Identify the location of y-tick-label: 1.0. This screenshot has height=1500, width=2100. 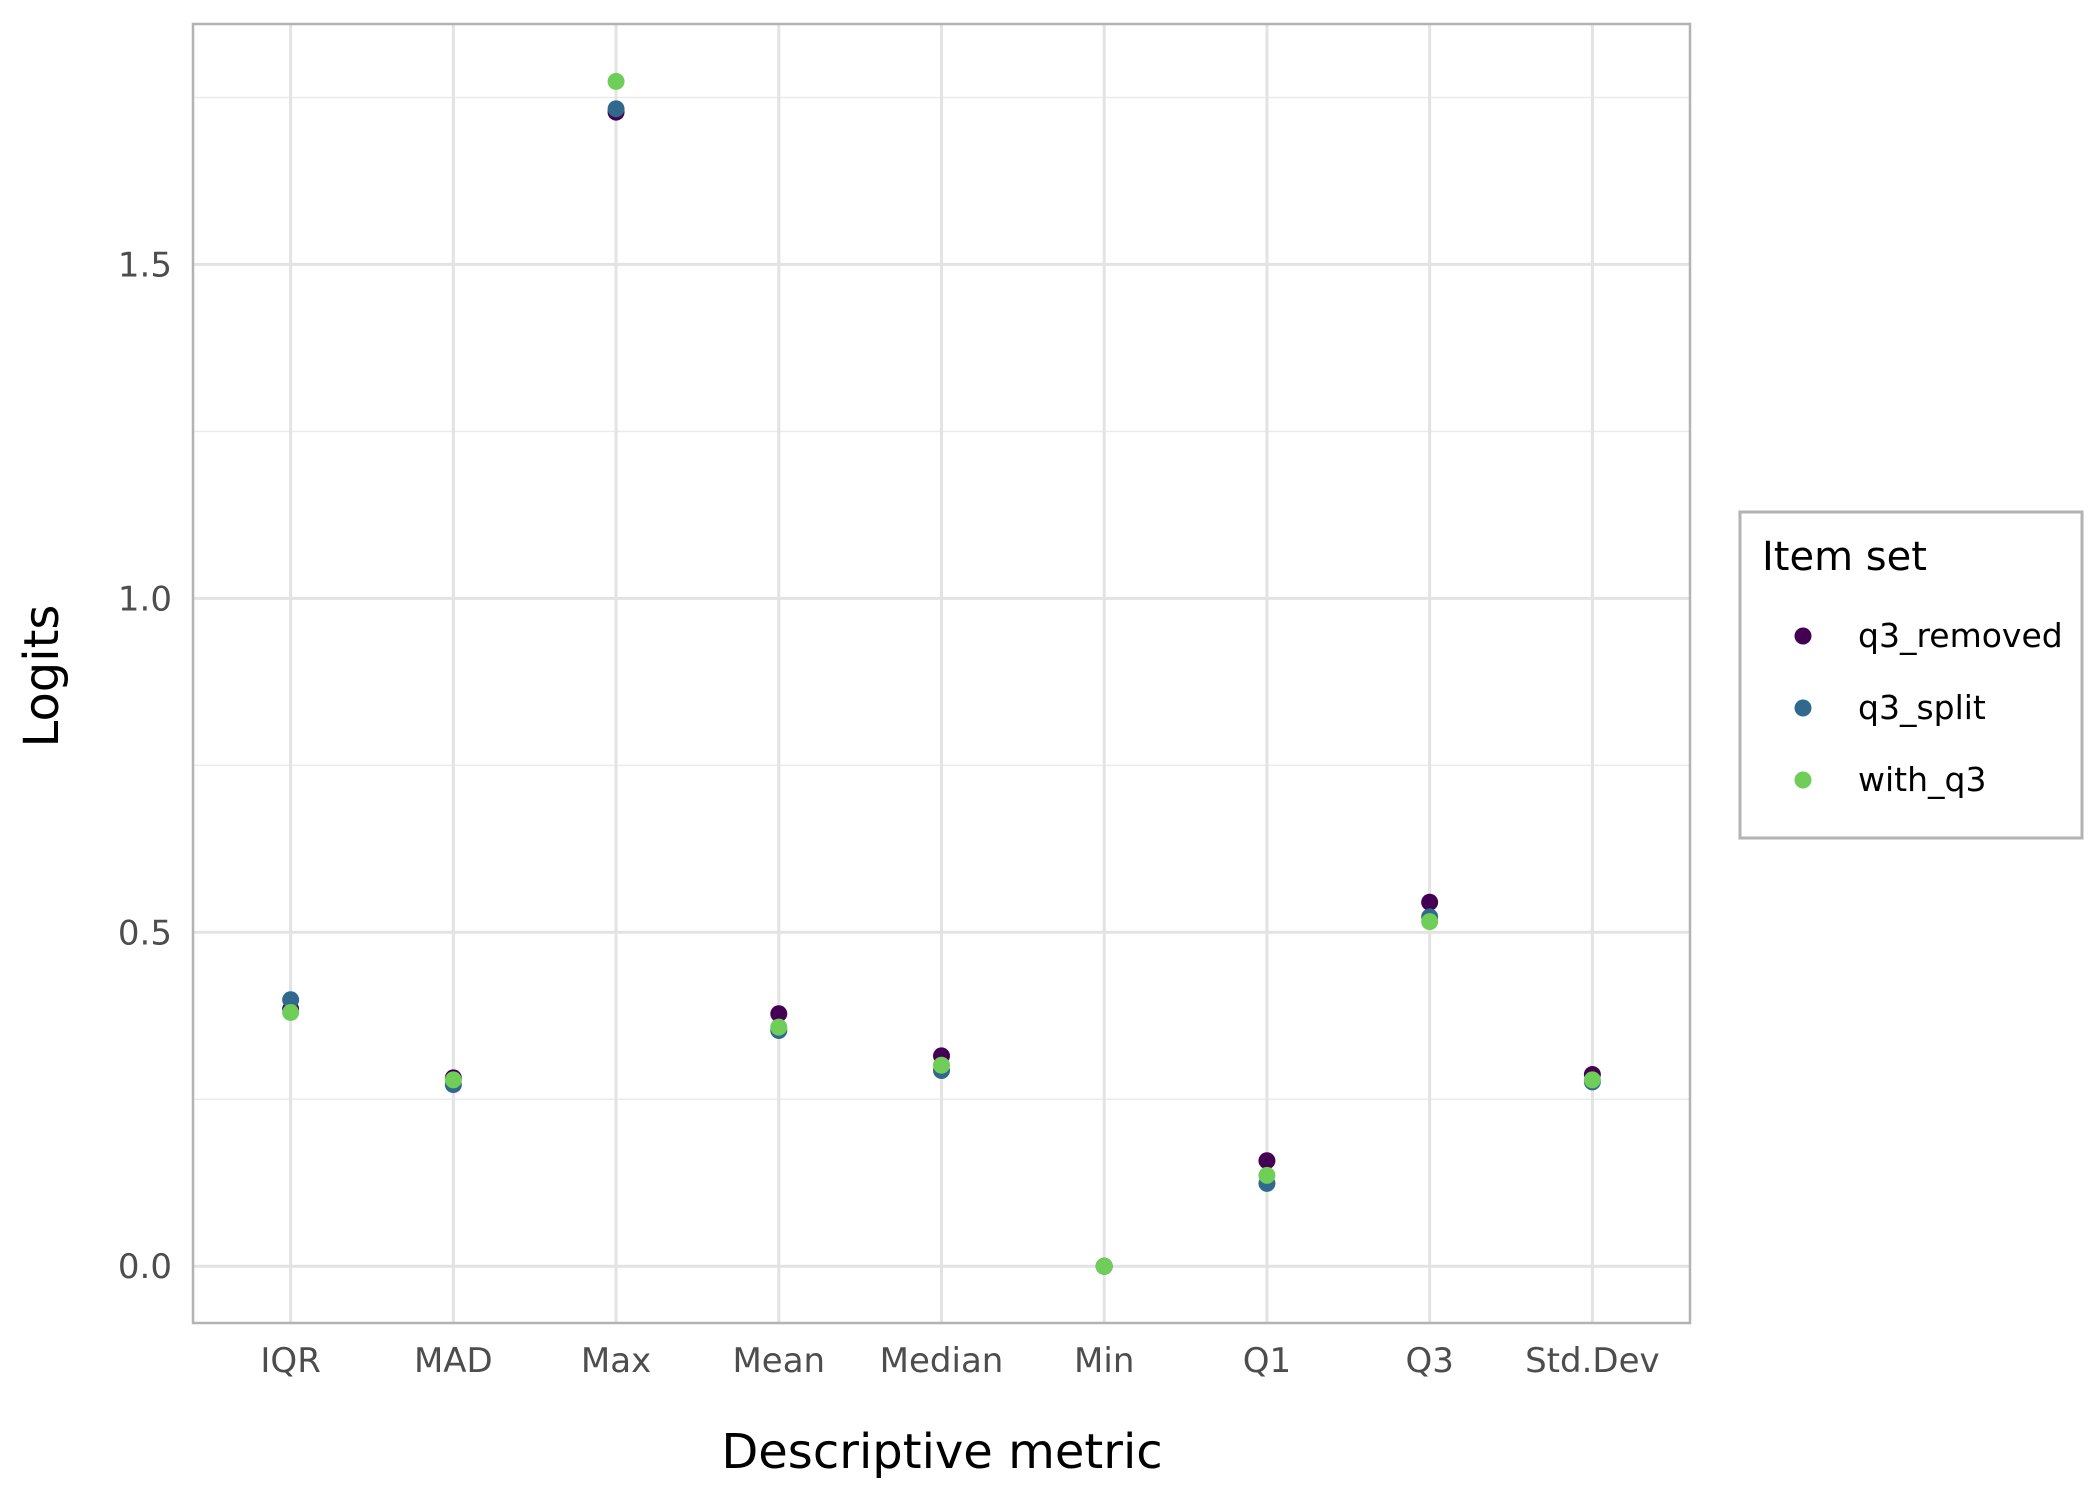
(145, 599).